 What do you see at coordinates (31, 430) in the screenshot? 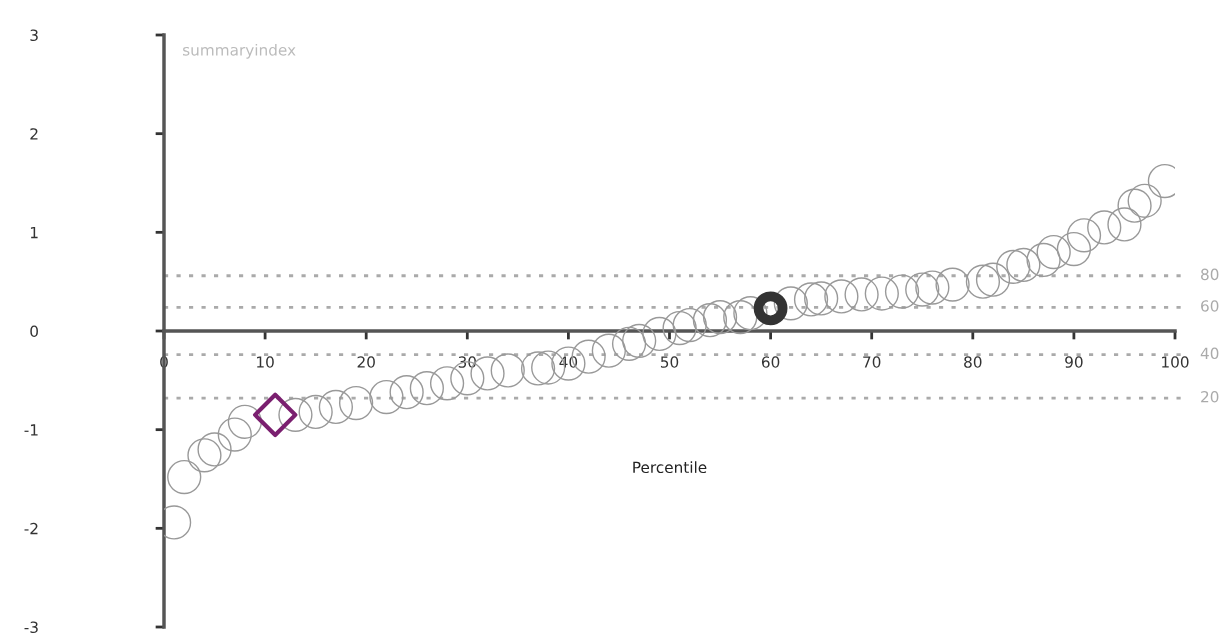
I see `y-tick-label: -1` at bounding box center [31, 430].